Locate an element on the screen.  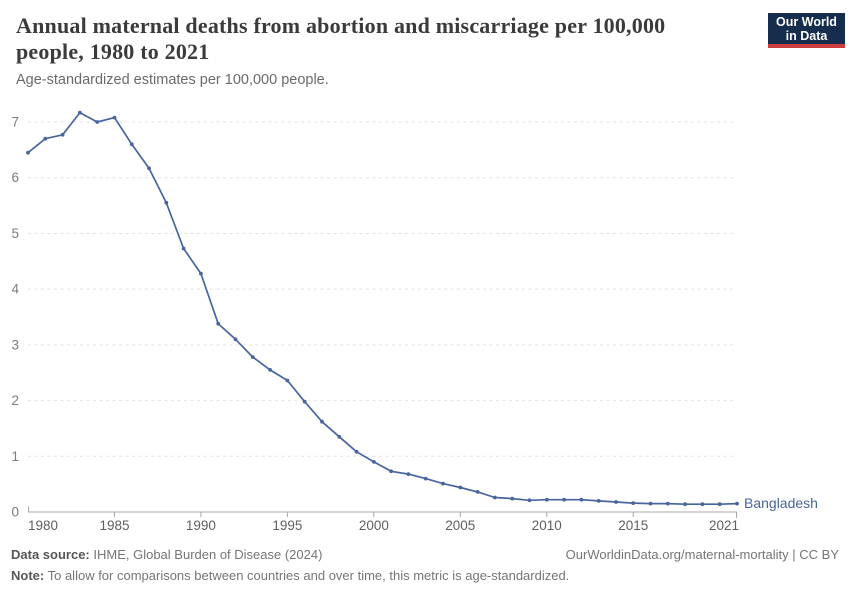
data-point-bangladesh-2011 is located at coordinates (564, 499).